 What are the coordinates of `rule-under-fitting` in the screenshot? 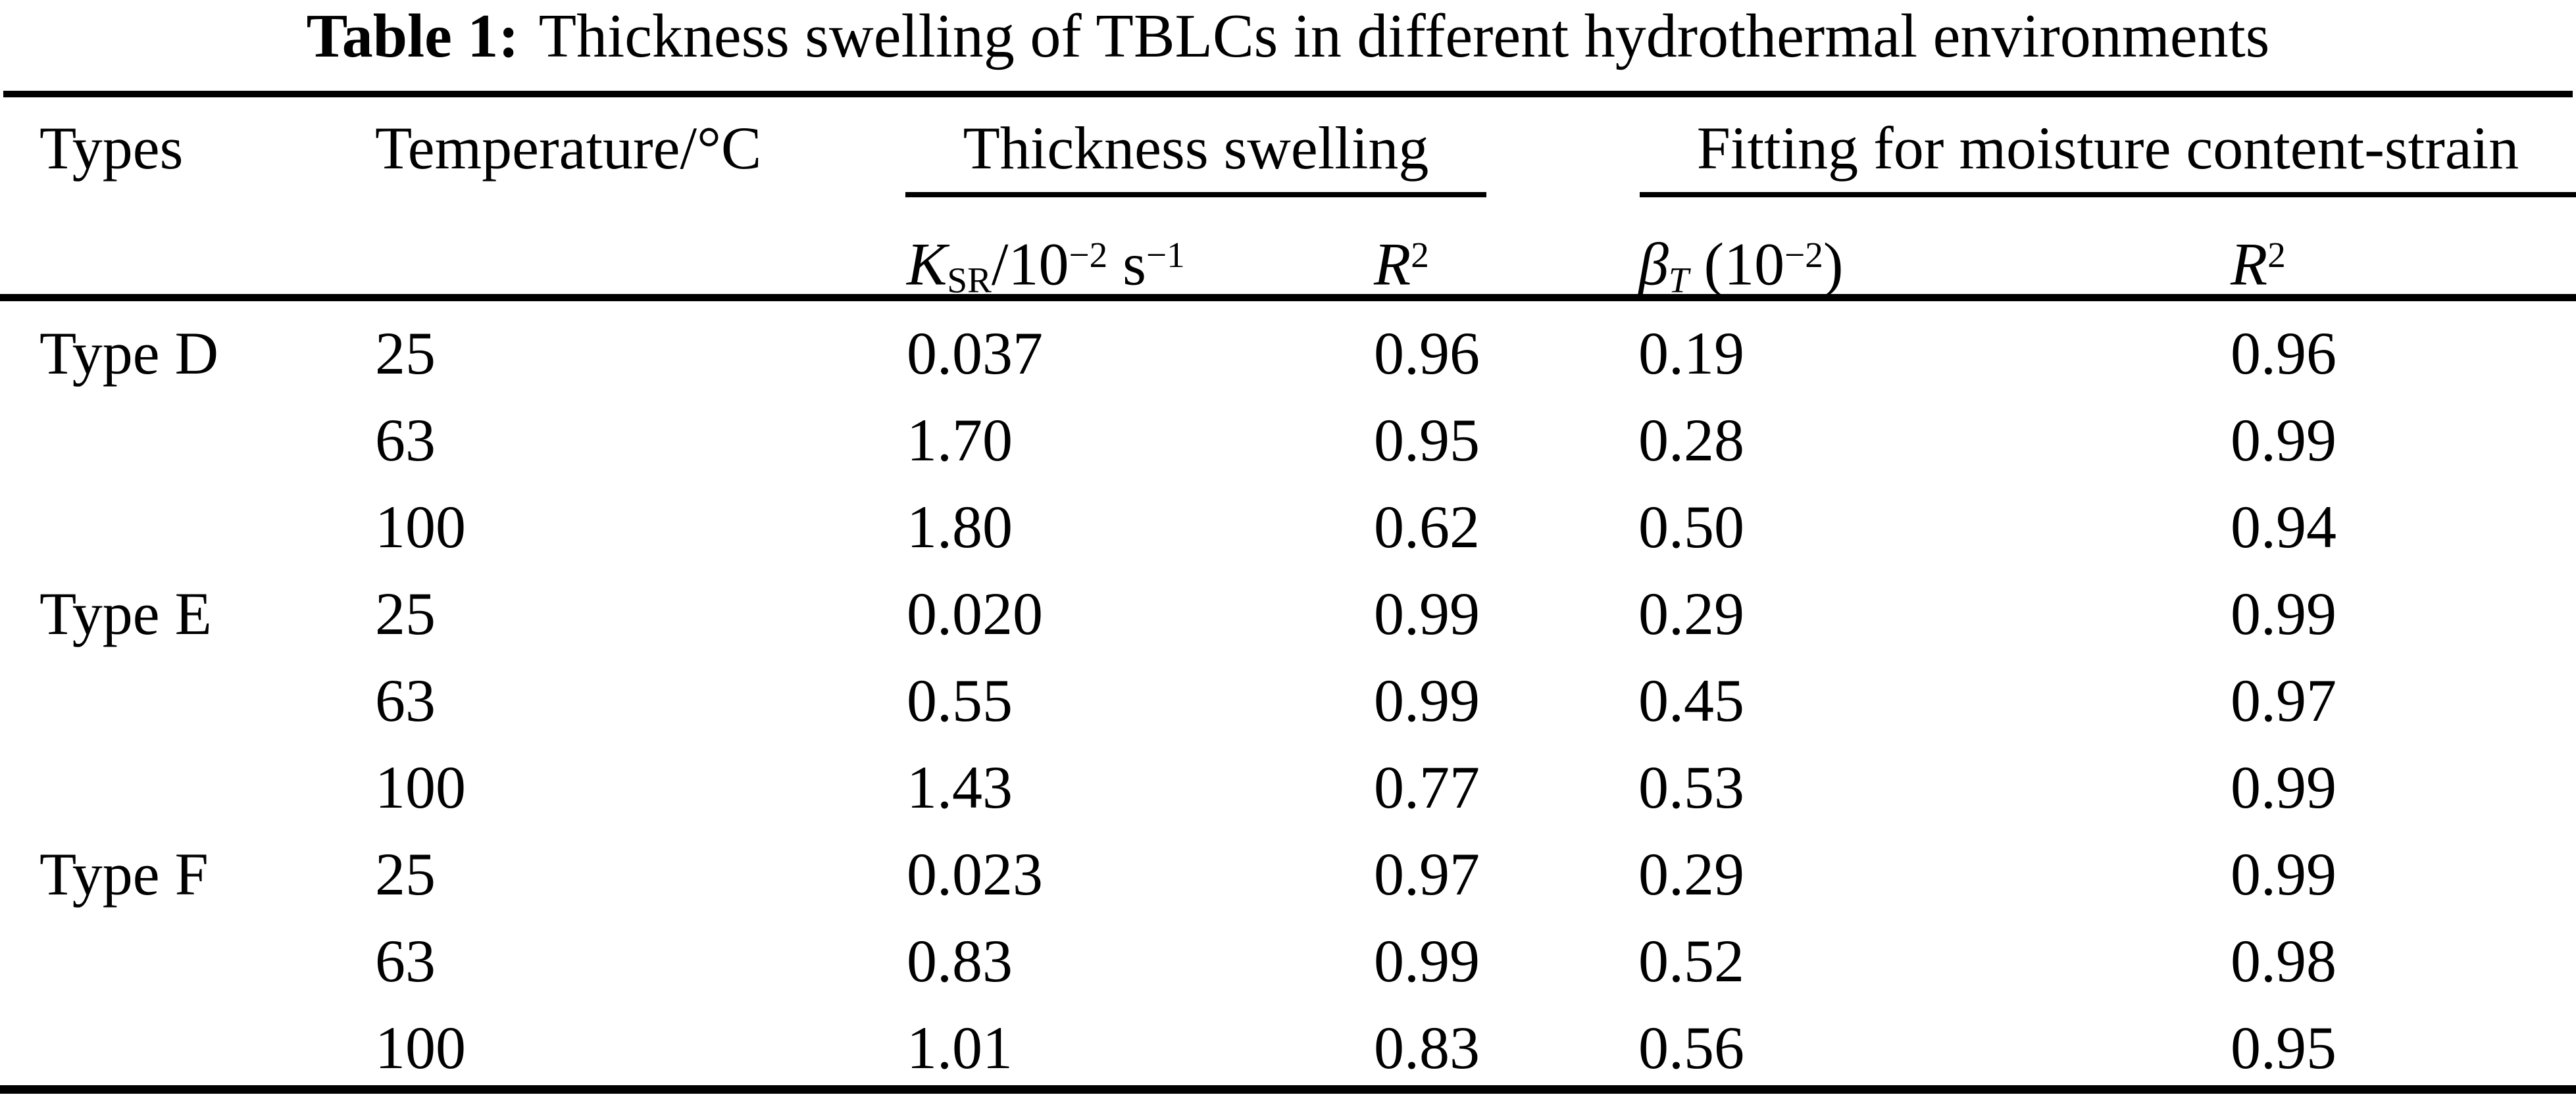 It's located at (2108, 195).